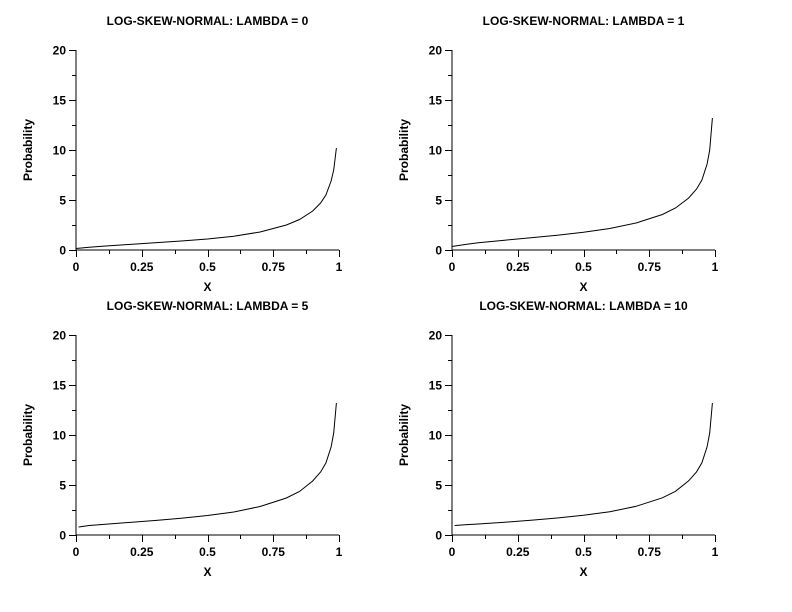  Describe the element at coordinates (208, 306) in the screenshot. I see `chart-title: LOG-SKEW-NORMAL: LAMBDA = 5` at that location.